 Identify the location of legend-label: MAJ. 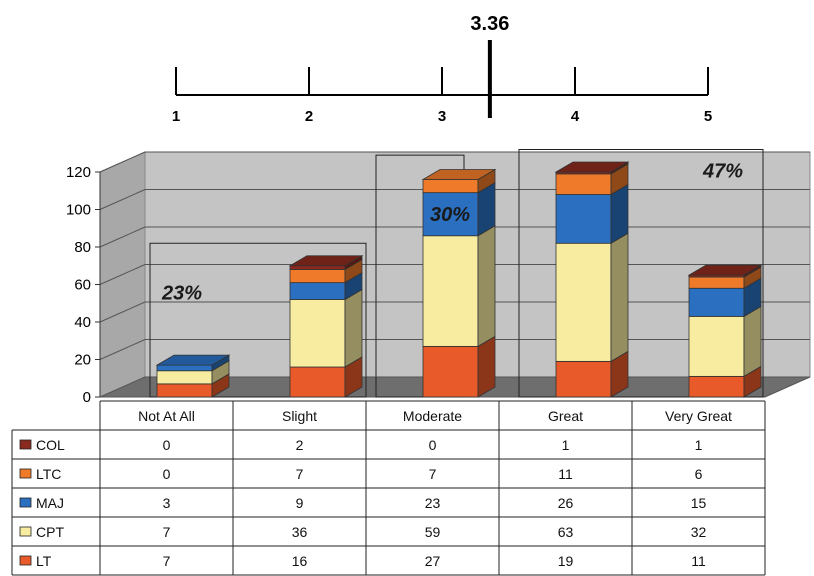
(50, 503).